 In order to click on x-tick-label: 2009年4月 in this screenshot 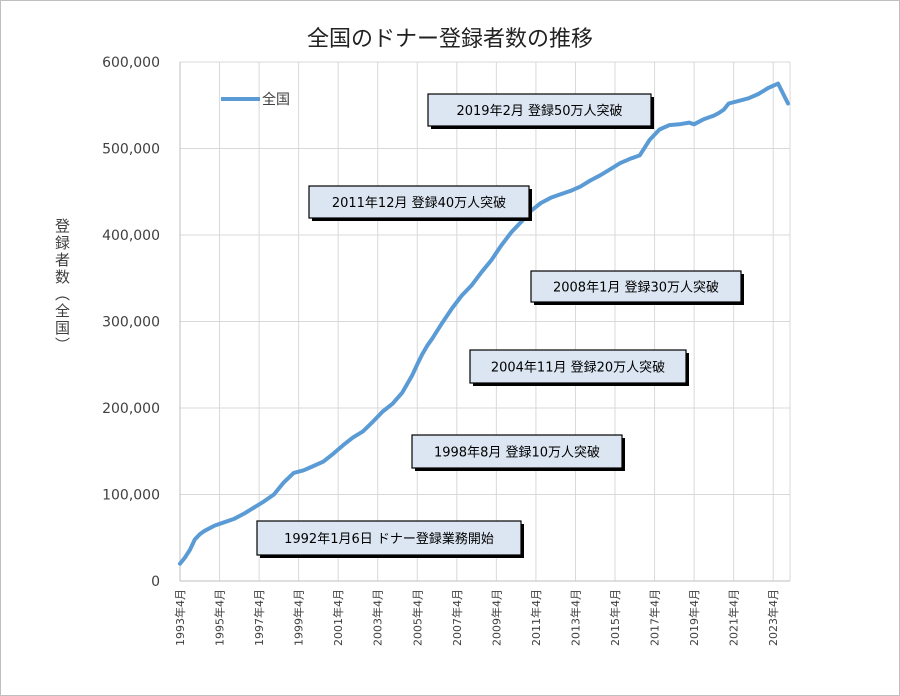, I will do `click(496, 617)`.